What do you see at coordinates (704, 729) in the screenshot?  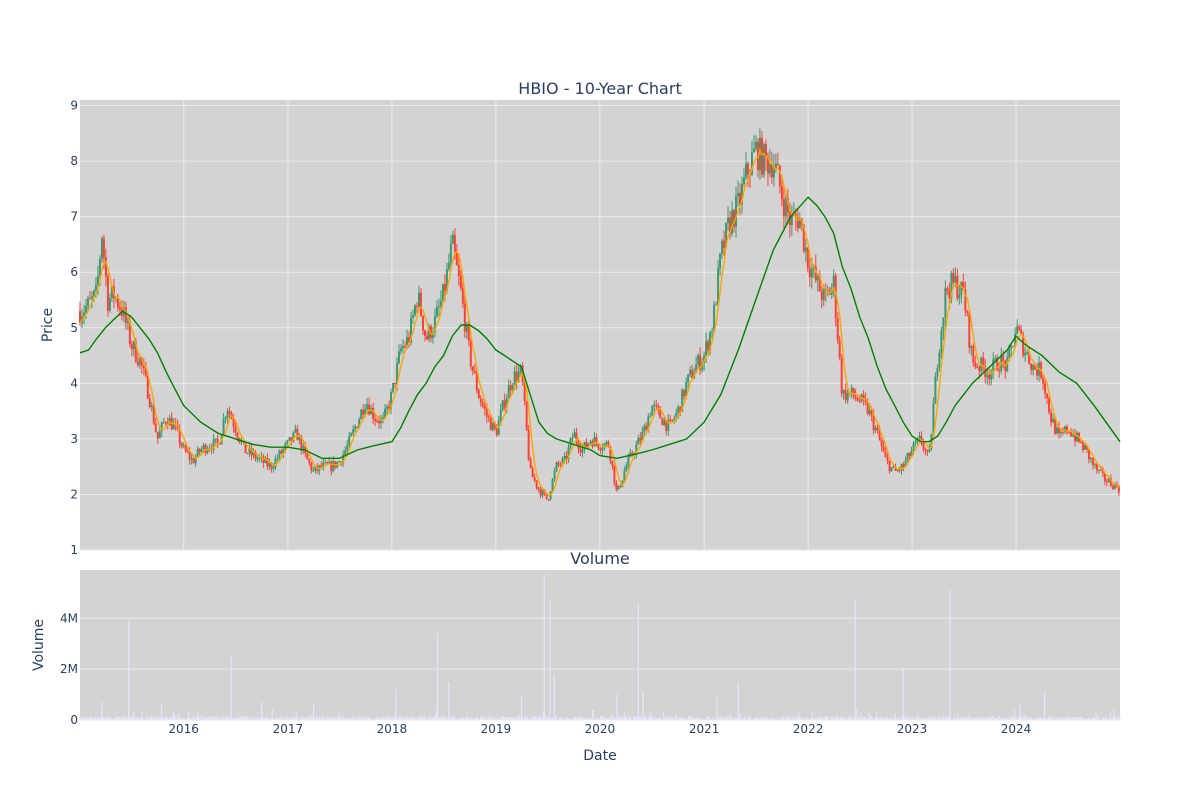 I see `x-tick-label: 2021` at bounding box center [704, 729].